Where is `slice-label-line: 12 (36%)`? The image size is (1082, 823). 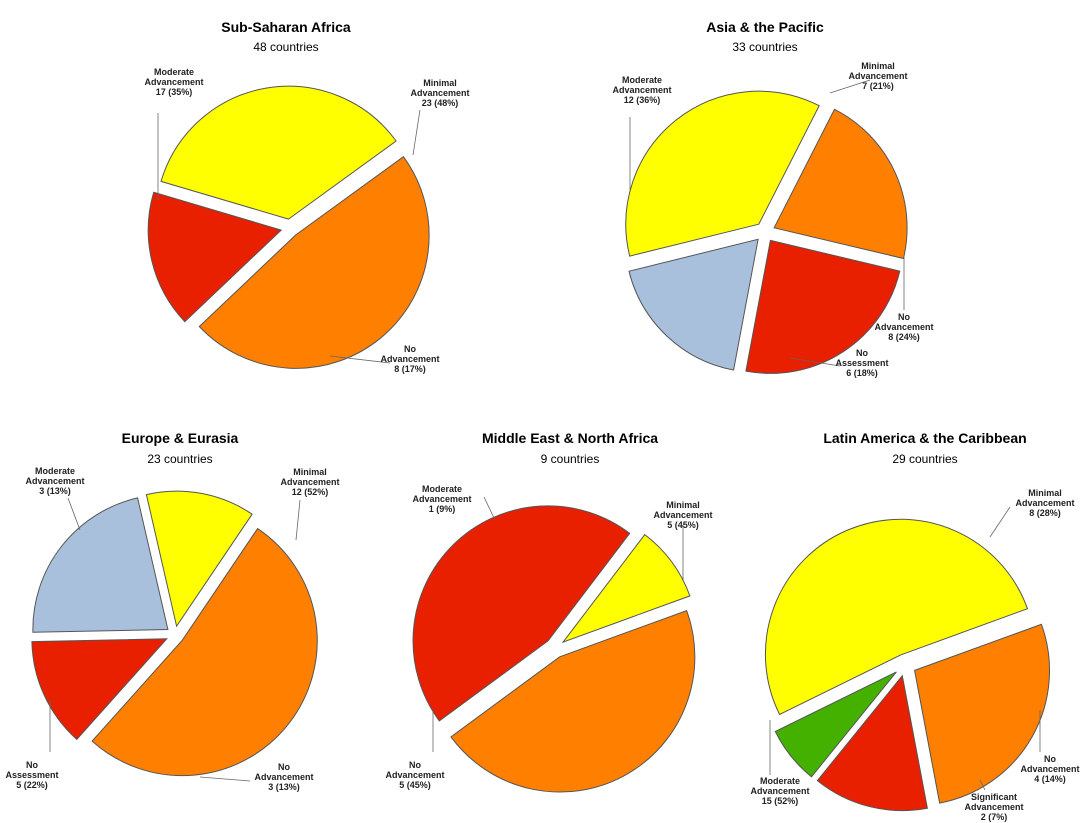 slice-label-line: 12 (36%) is located at coordinates (642, 100).